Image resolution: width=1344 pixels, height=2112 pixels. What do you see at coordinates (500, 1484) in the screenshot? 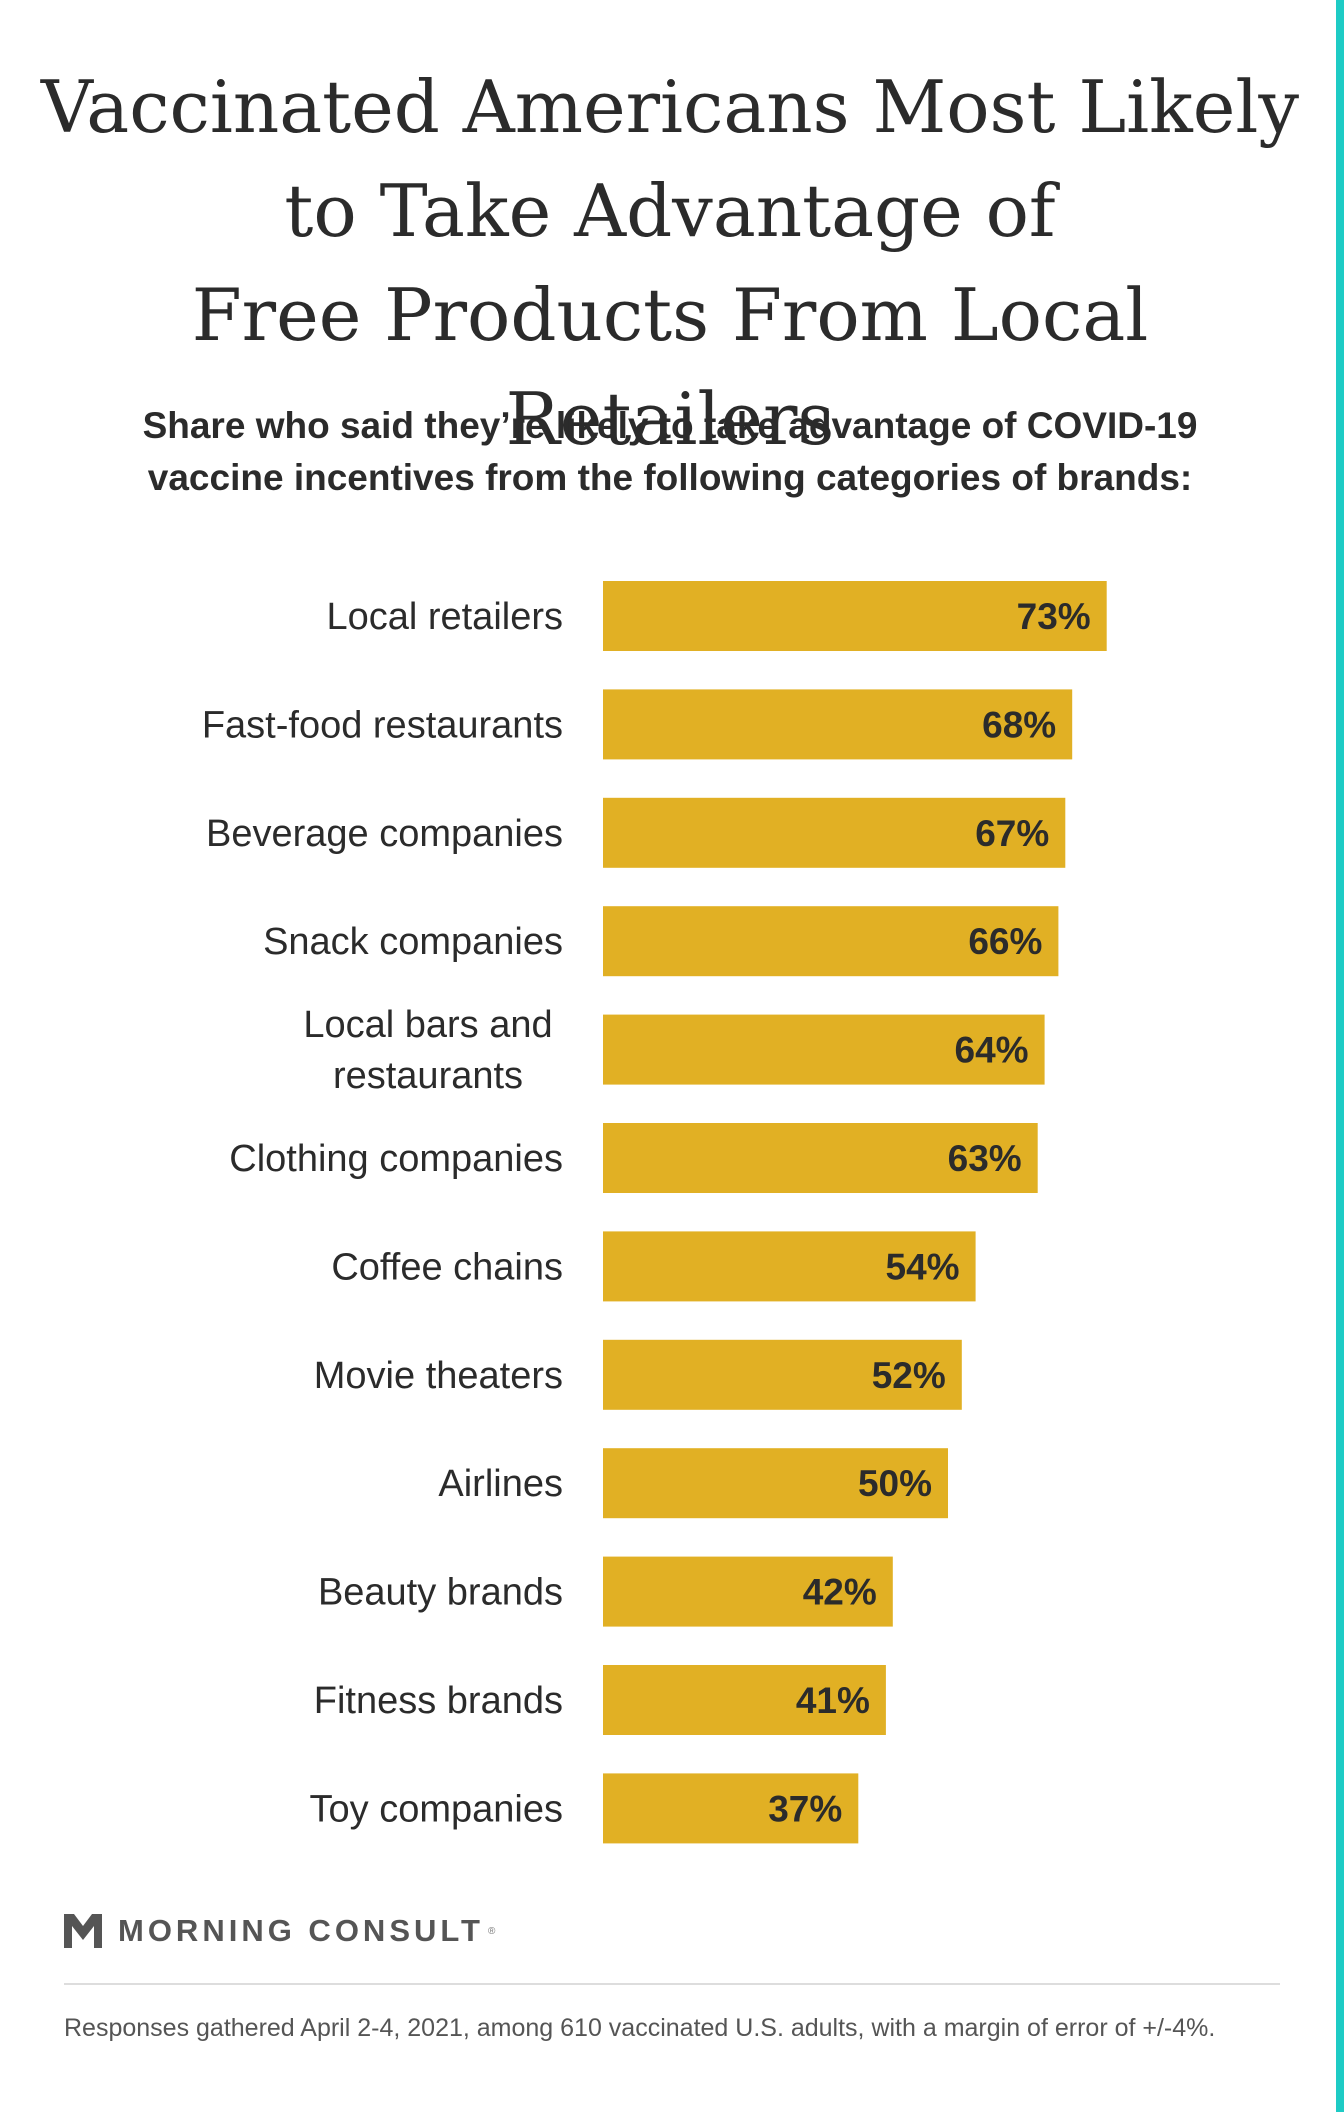
I see `category-label: Airlines` at bounding box center [500, 1484].